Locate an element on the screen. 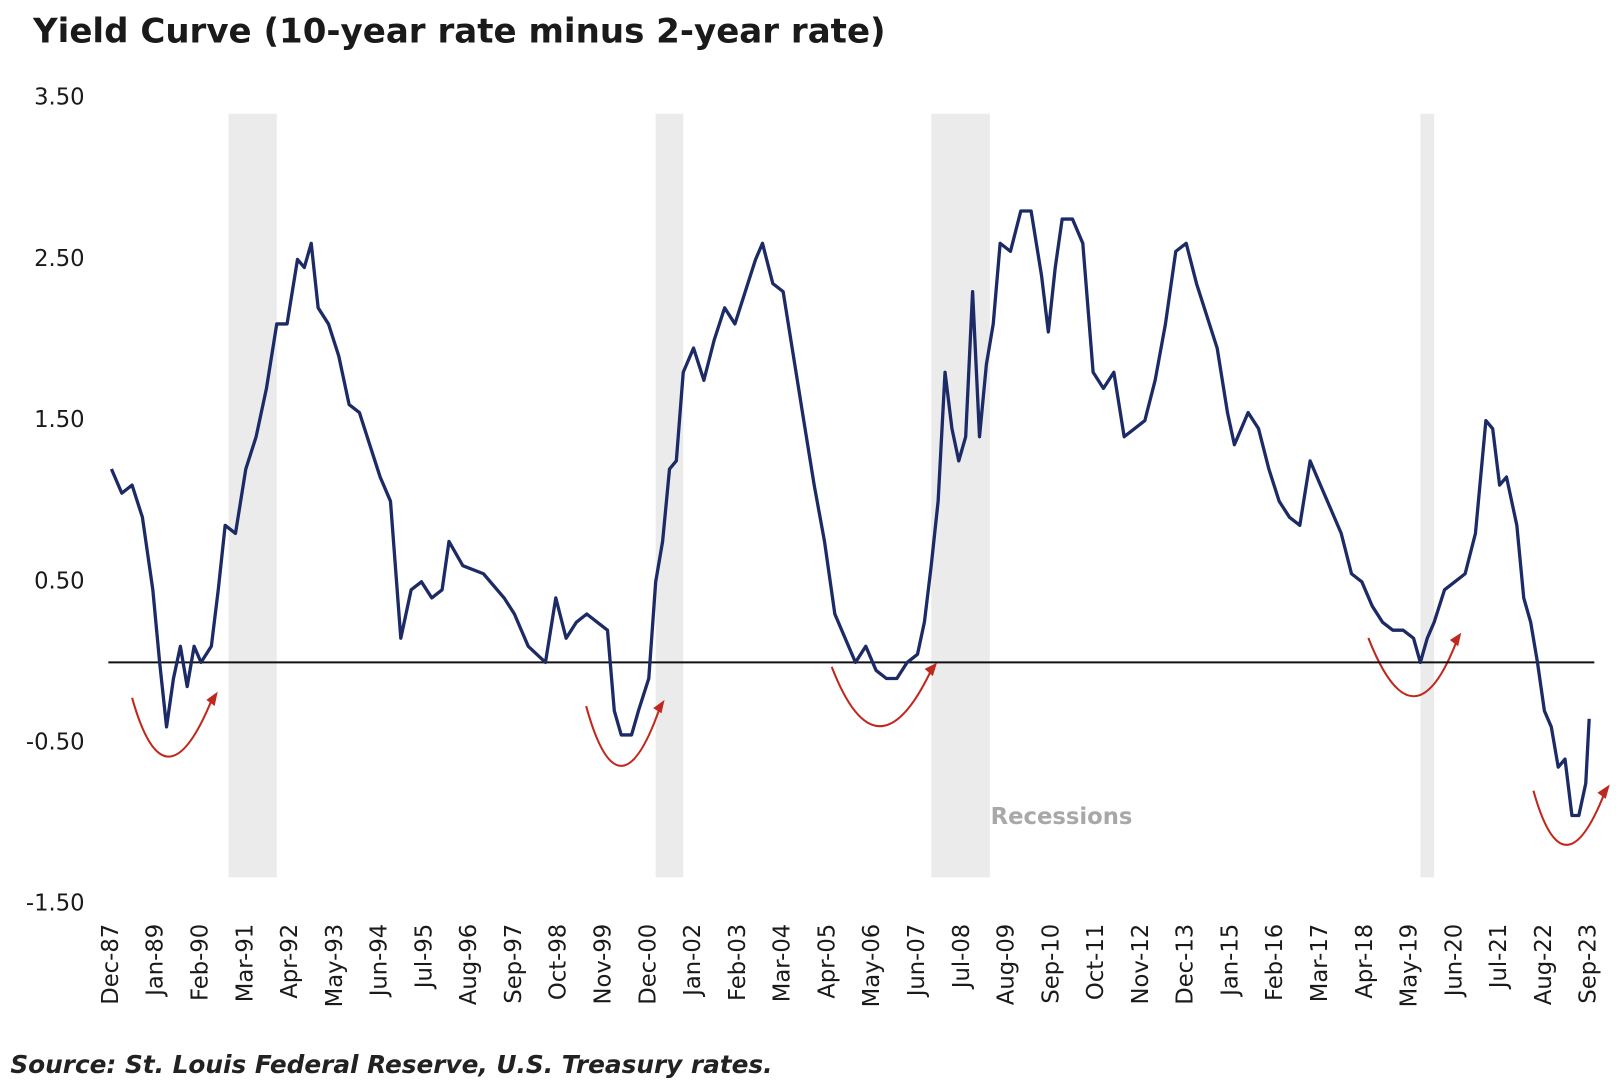 This screenshot has width=1616, height=1086. x-tick-label: Nov-99 is located at coordinates (604, 964).